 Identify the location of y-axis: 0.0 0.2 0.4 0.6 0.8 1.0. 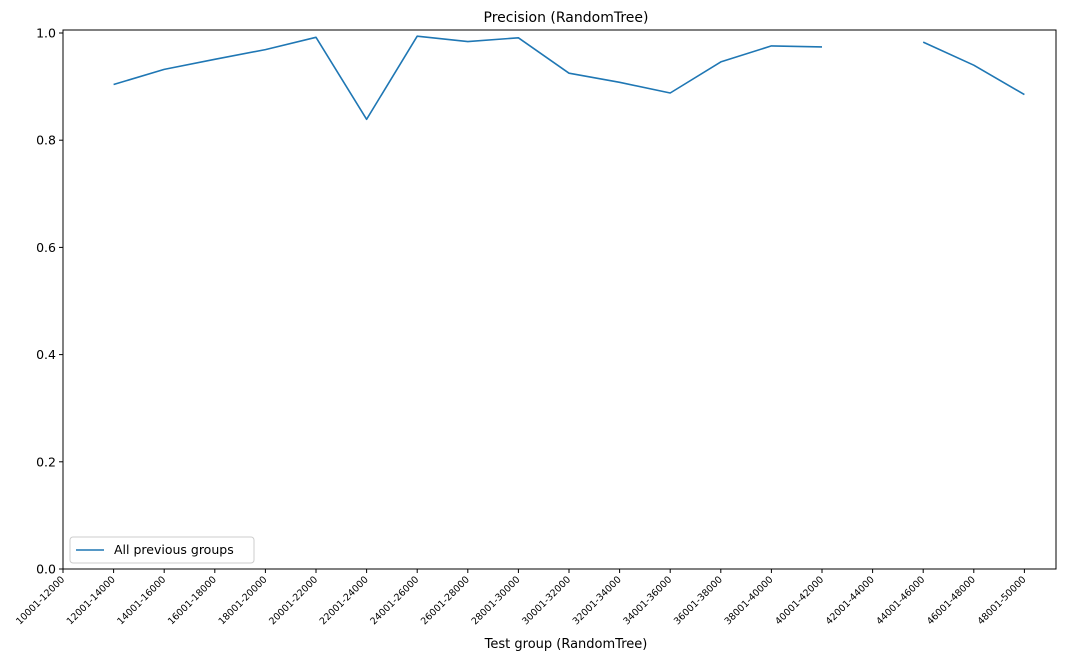
(49, 301).